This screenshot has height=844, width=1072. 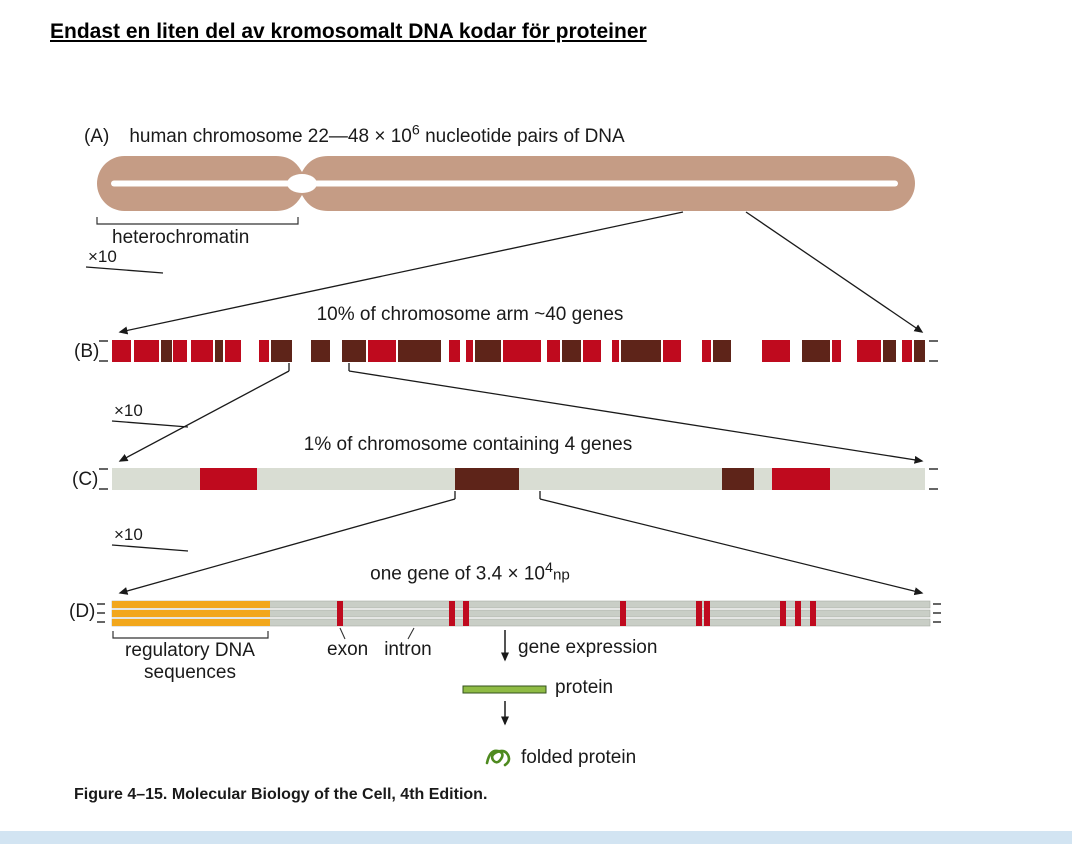 What do you see at coordinates (197, 221) in the screenshot?
I see `heterochromatin-bracket` at bounding box center [197, 221].